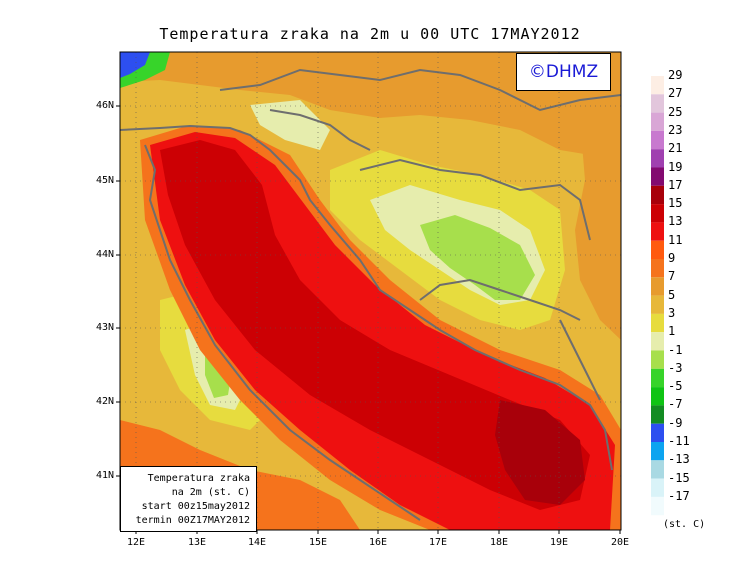 The height and width of the screenshot is (582, 740). Describe the element at coordinates (104, 475) in the screenshot. I see `lat-label-41n: 41N` at that location.